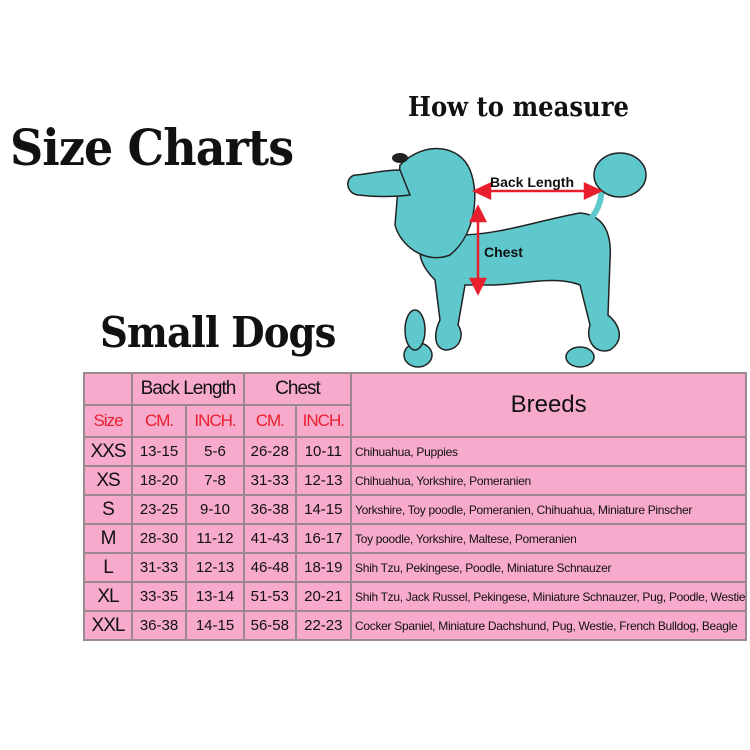  Describe the element at coordinates (478, 250) in the screenshot. I see `chest-arrow` at that location.